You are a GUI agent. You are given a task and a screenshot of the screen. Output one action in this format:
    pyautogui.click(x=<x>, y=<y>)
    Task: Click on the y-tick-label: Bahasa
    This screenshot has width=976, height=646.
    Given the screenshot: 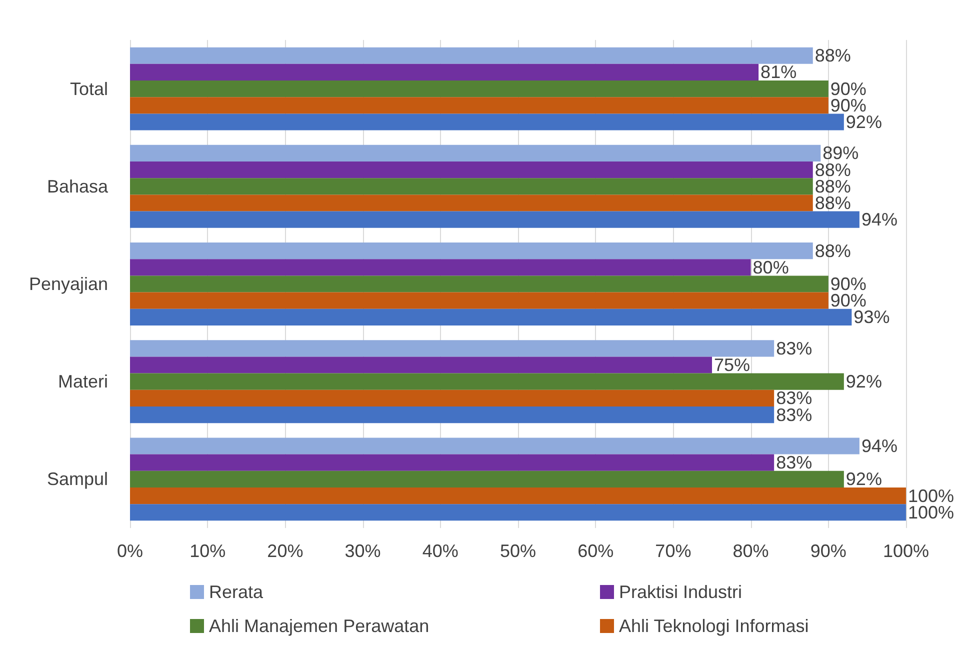 What is the action you would take?
    pyautogui.click(x=77, y=186)
    